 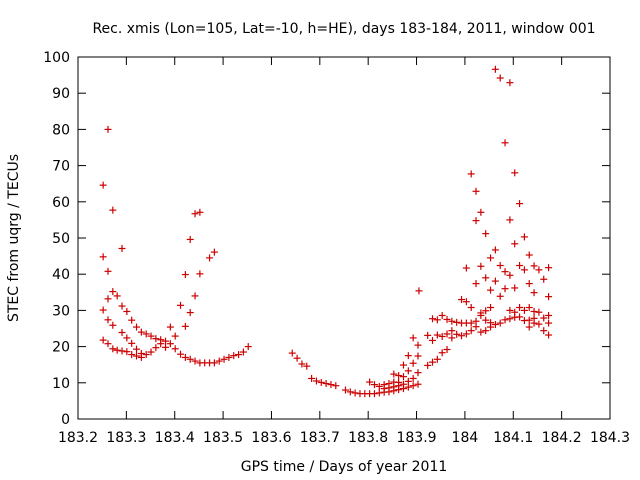 I want to click on y-tick-label: 50, so click(x=61, y=239).